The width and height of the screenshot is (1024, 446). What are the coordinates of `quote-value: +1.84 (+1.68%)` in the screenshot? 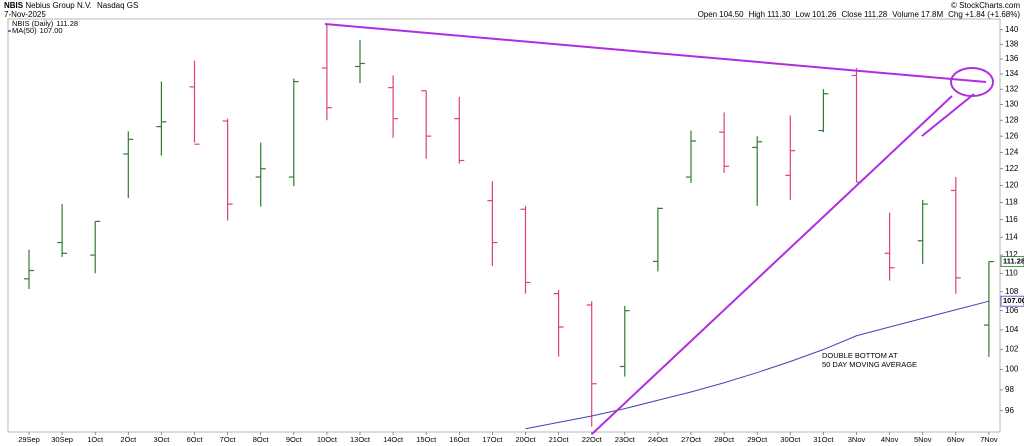 It's located at (992, 14).